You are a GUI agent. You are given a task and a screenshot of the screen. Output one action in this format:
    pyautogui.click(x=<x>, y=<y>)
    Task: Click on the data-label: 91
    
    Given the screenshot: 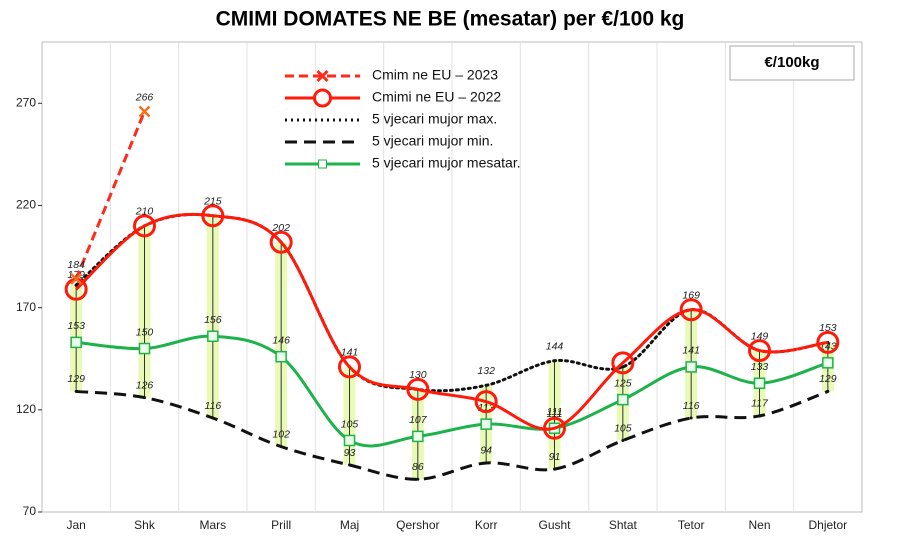 What is the action you would take?
    pyautogui.click(x=555, y=457)
    